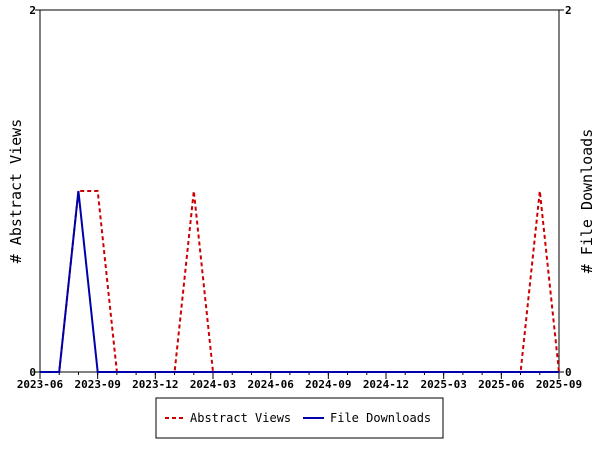 This screenshot has height=450, width=600. I want to click on legend-label-abstract-views: Abstract Views, so click(240, 418).